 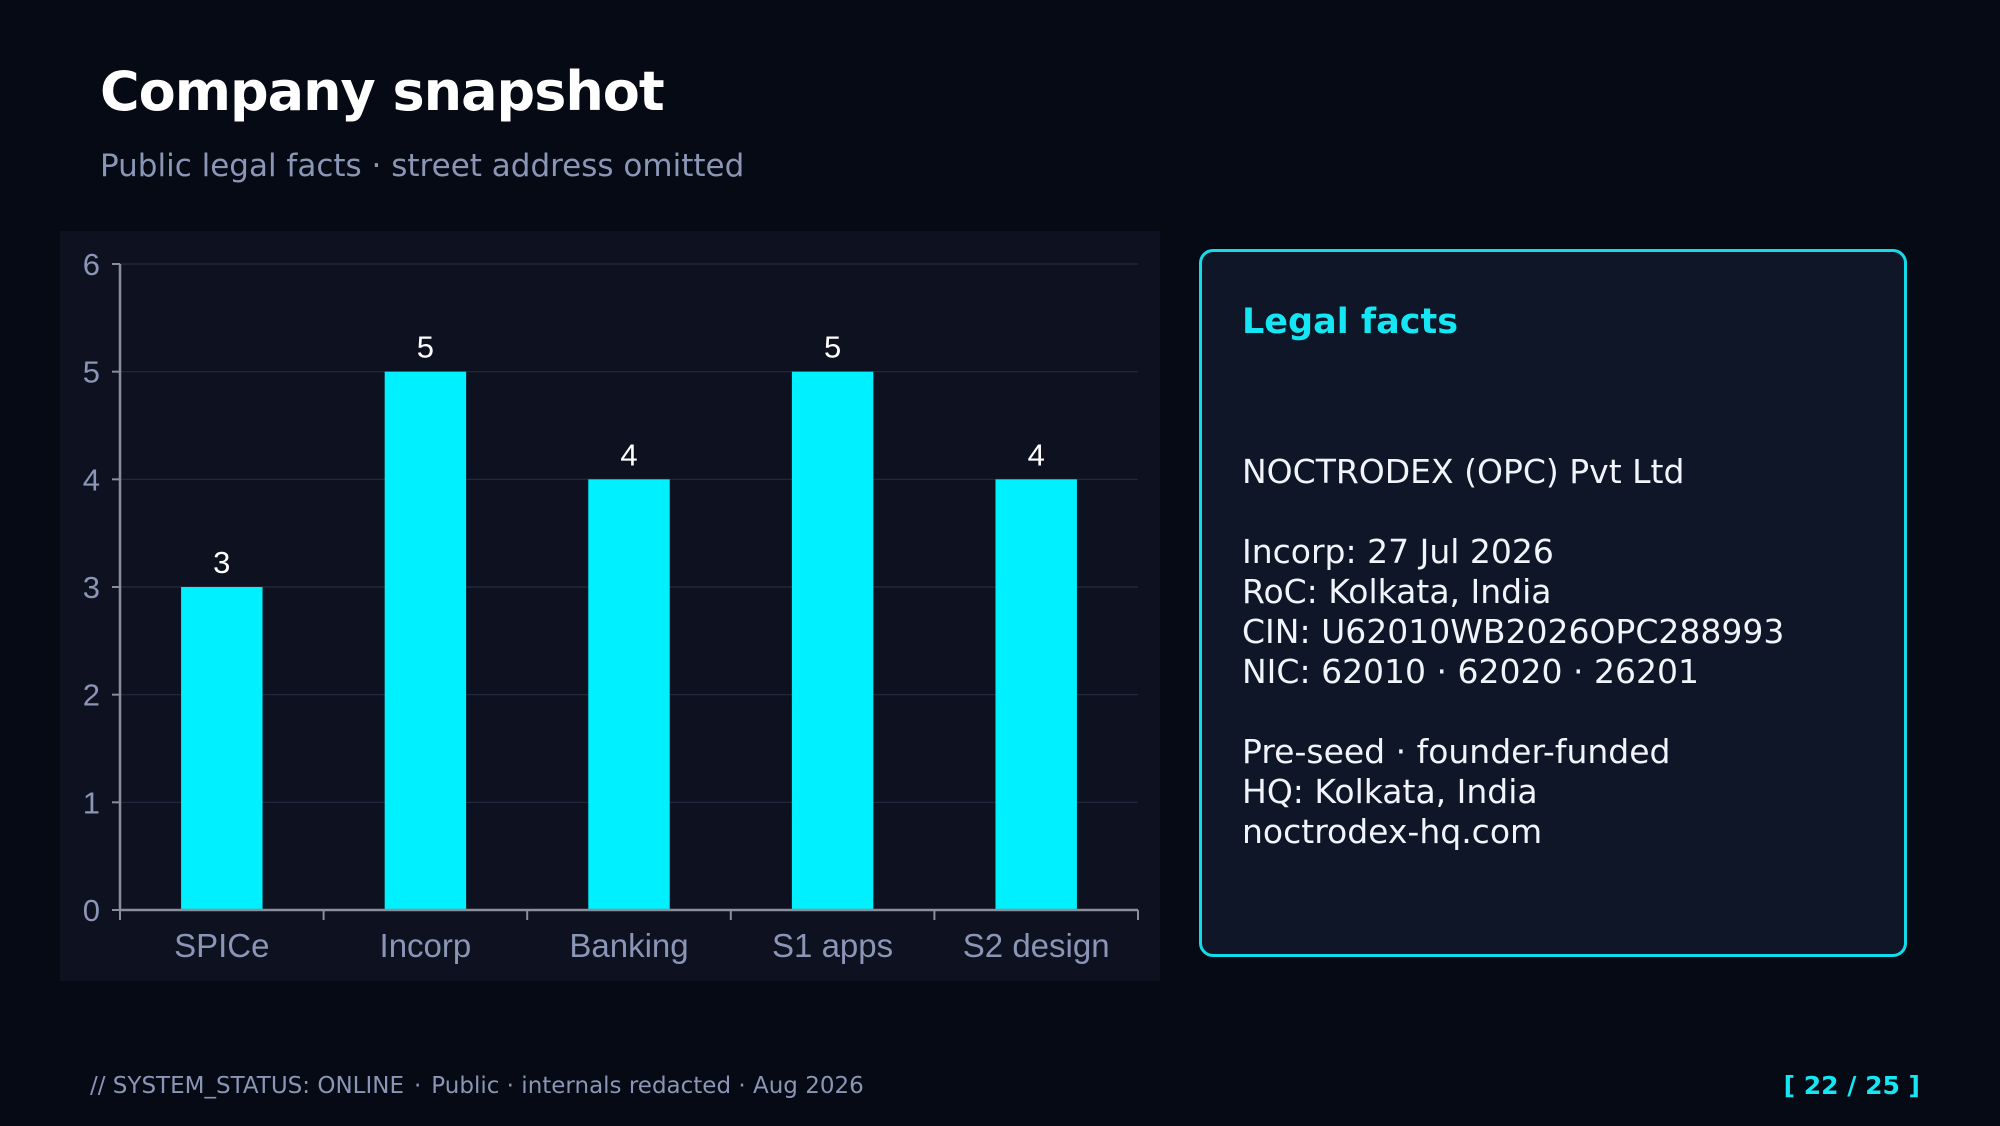 What do you see at coordinates (1851, 1085) in the screenshot?
I see `page-counter: [ 22 / 25 ]` at bounding box center [1851, 1085].